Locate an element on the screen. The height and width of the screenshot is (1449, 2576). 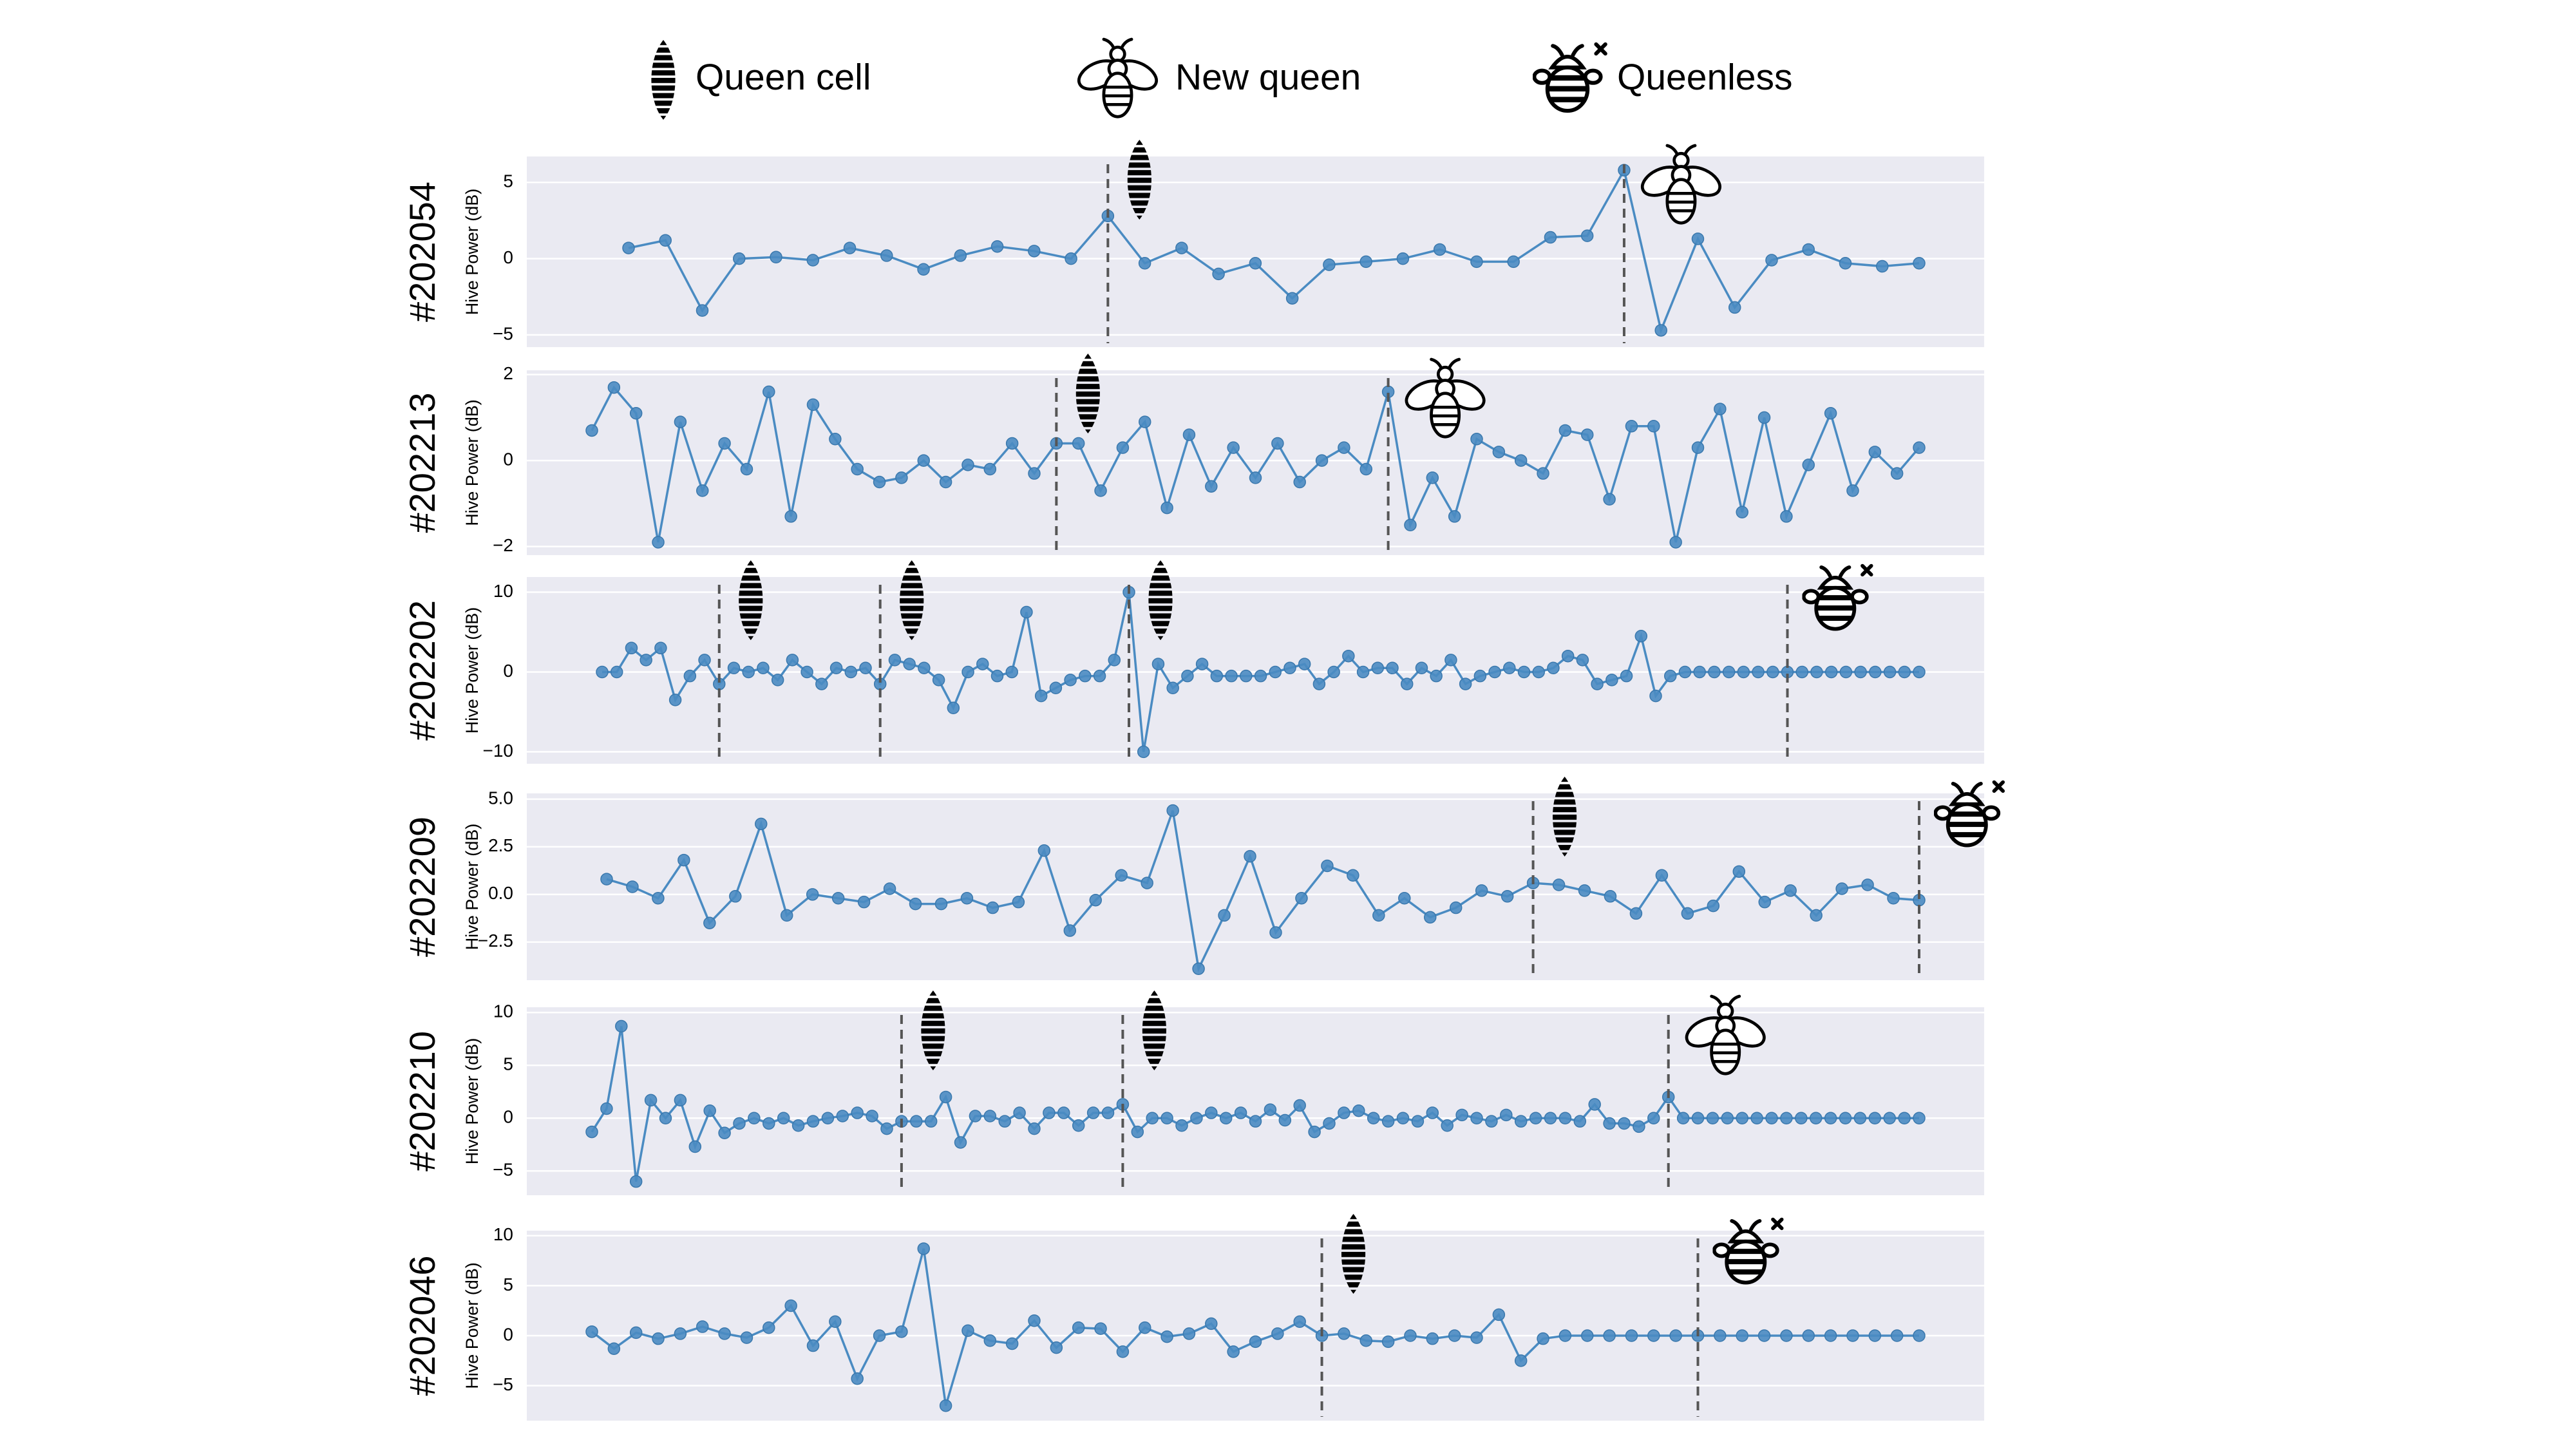
subplot: −5 0 5 10 Hive Power (dB) #202210 is located at coordinates (1193, 1092).